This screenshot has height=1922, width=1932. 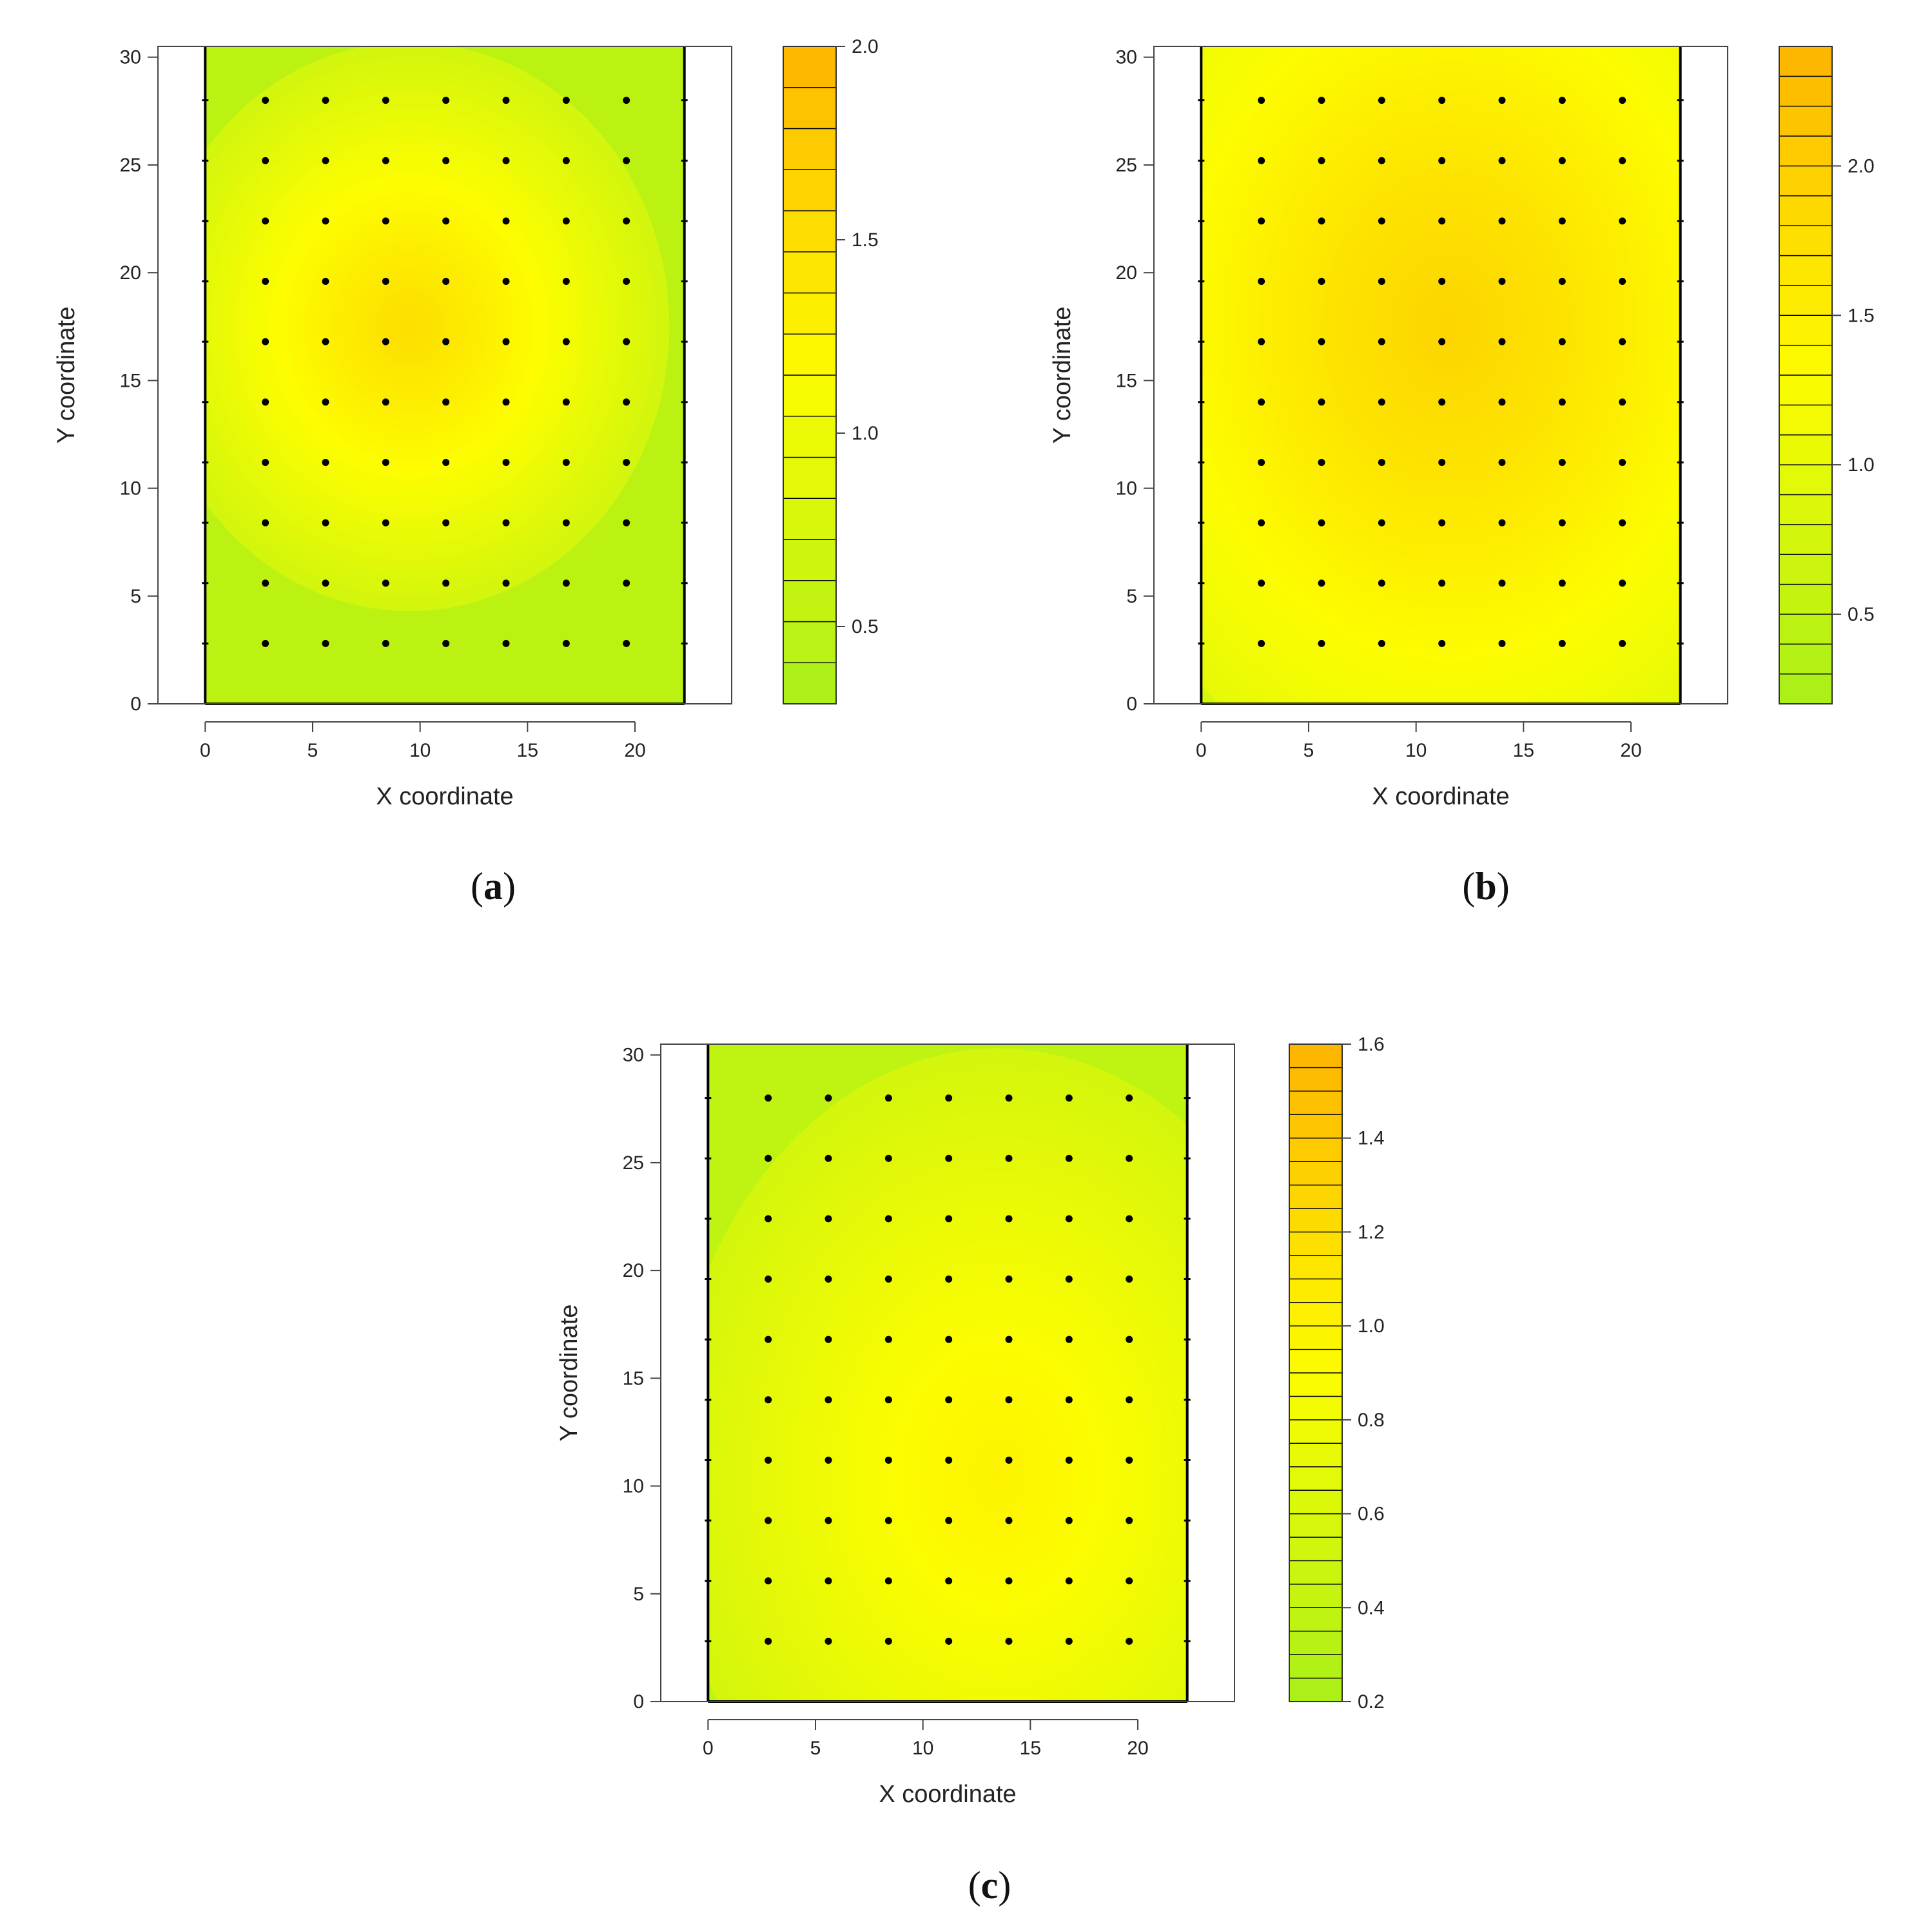 What do you see at coordinates (708, 1749) in the screenshot?
I see `x-tick-label: 0` at bounding box center [708, 1749].